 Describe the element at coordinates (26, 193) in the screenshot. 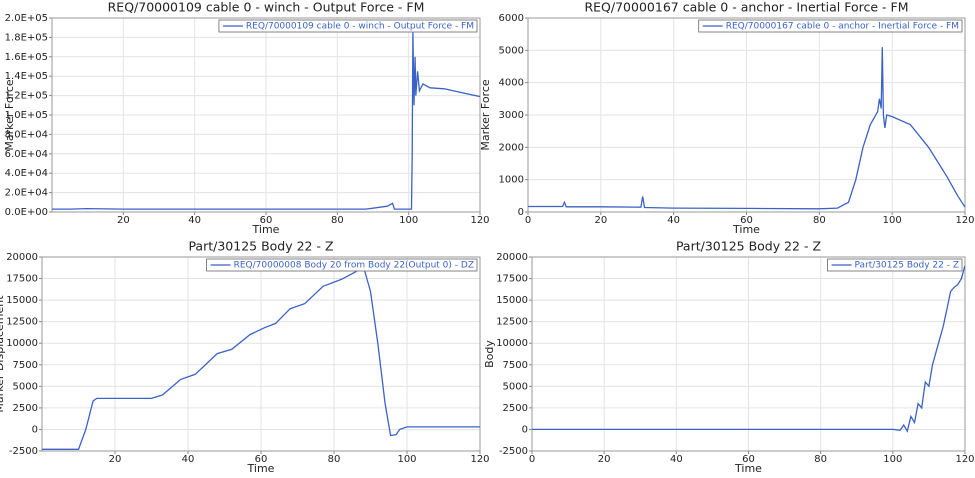

I see `y-tick-label: 2.0E+04` at that location.